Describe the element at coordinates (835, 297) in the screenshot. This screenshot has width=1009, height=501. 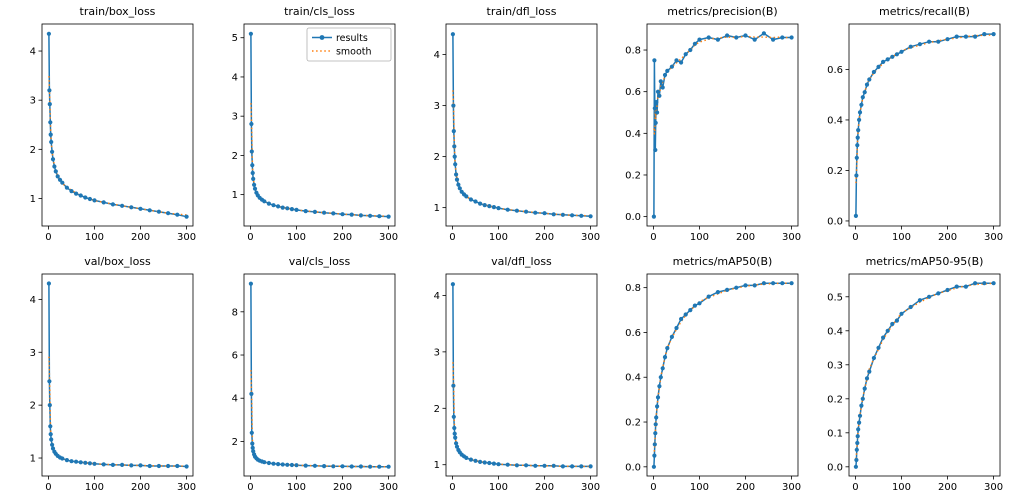
I see `y-tick-label: 0.5` at that location.